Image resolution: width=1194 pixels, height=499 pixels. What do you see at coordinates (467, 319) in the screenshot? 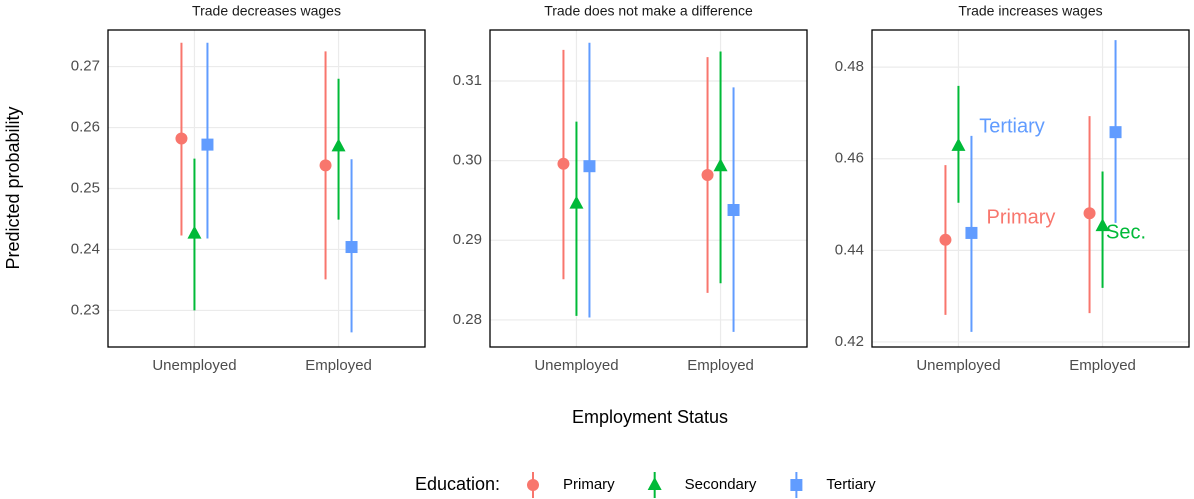
I see `y-tick-label: 0.28` at bounding box center [467, 319].